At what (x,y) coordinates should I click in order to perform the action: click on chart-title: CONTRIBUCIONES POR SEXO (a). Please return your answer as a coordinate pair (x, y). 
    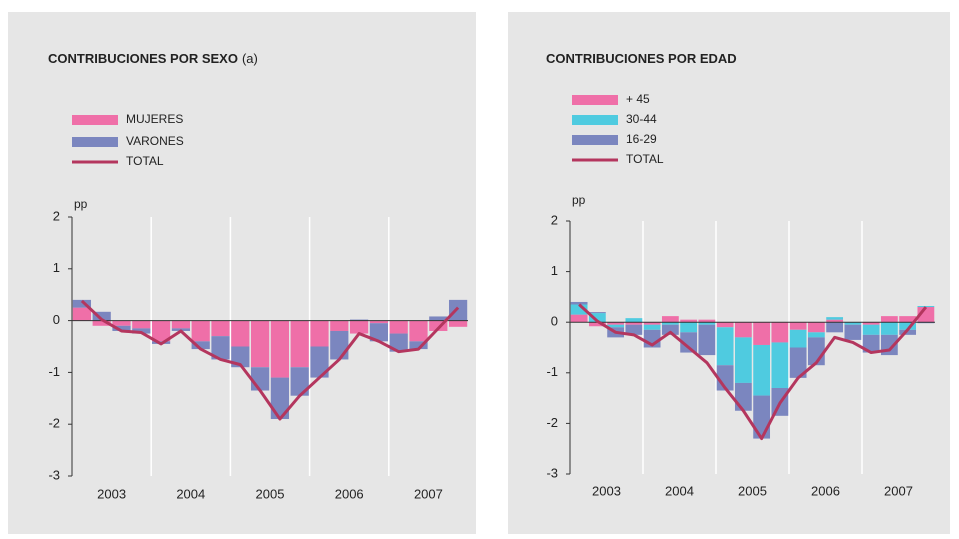
    Looking at the image, I should click on (153, 58).